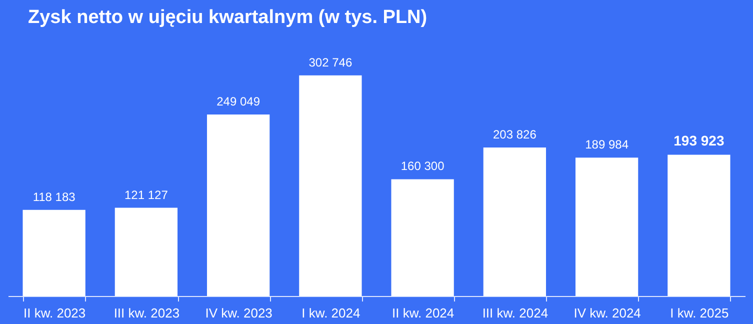  Describe the element at coordinates (228, 17) in the screenshot. I see `chart-title: Zysk netto w ujęciu kwartalnym (w tys. PLN)` at that location.